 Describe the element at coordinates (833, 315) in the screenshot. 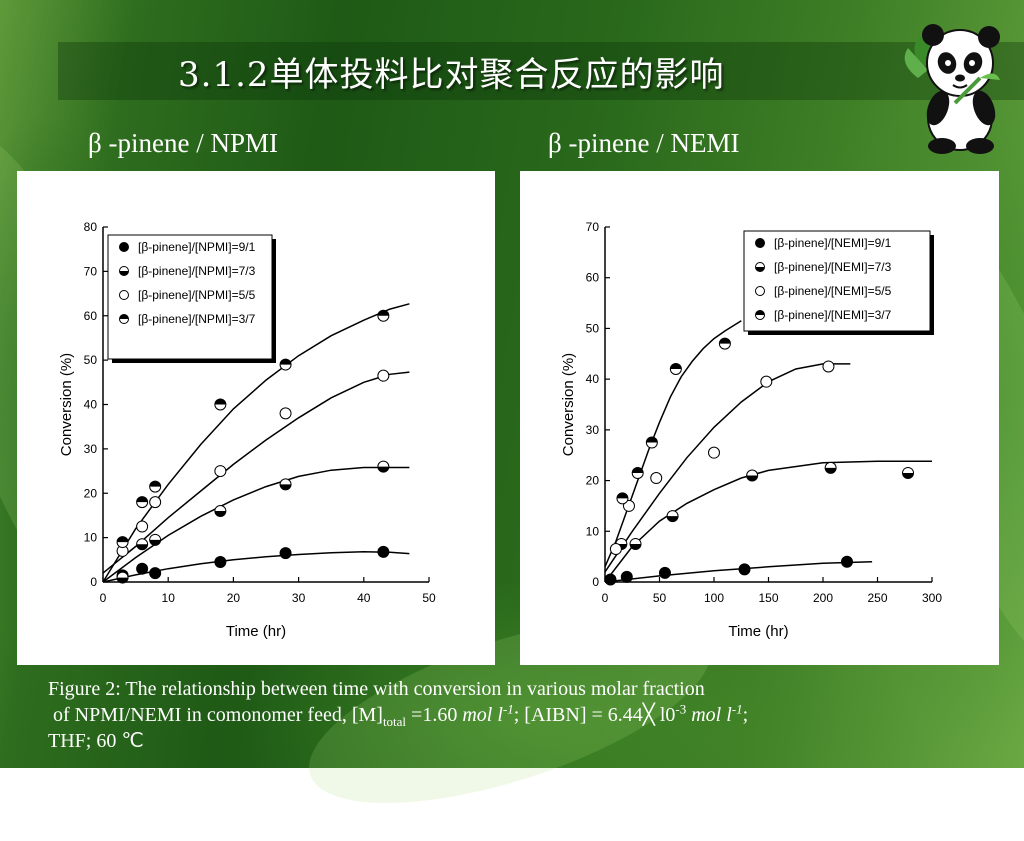

I see `legend-entry: [β-pinene]/[NEMI]=3/7` at that location.